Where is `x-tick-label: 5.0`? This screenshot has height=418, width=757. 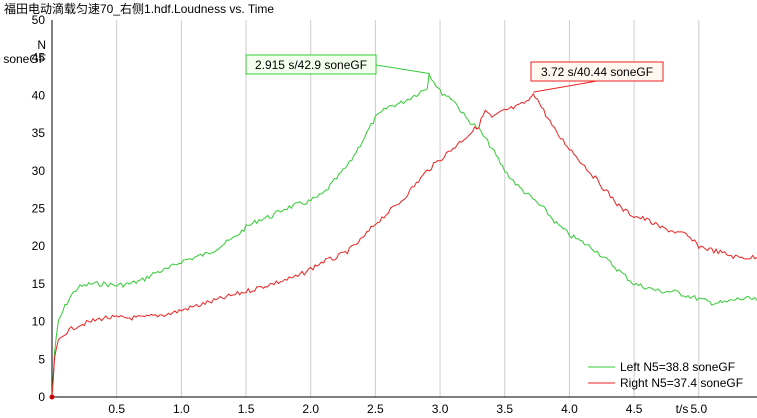 x-tick-label: 5.0 is located at coordinates (698, 409).